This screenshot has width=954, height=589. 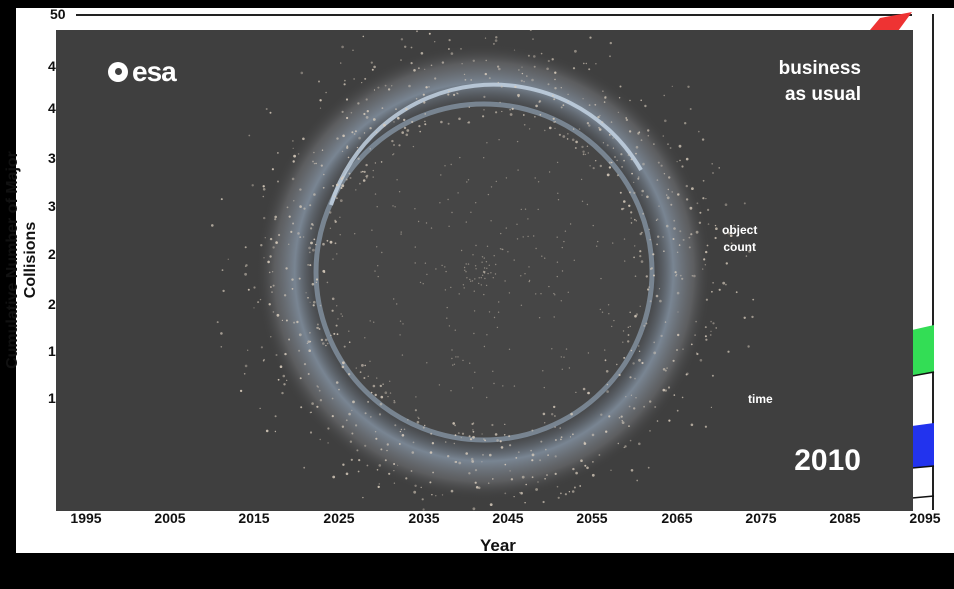 I want to click on x-tick: 2045, so click(x=508, y=518).